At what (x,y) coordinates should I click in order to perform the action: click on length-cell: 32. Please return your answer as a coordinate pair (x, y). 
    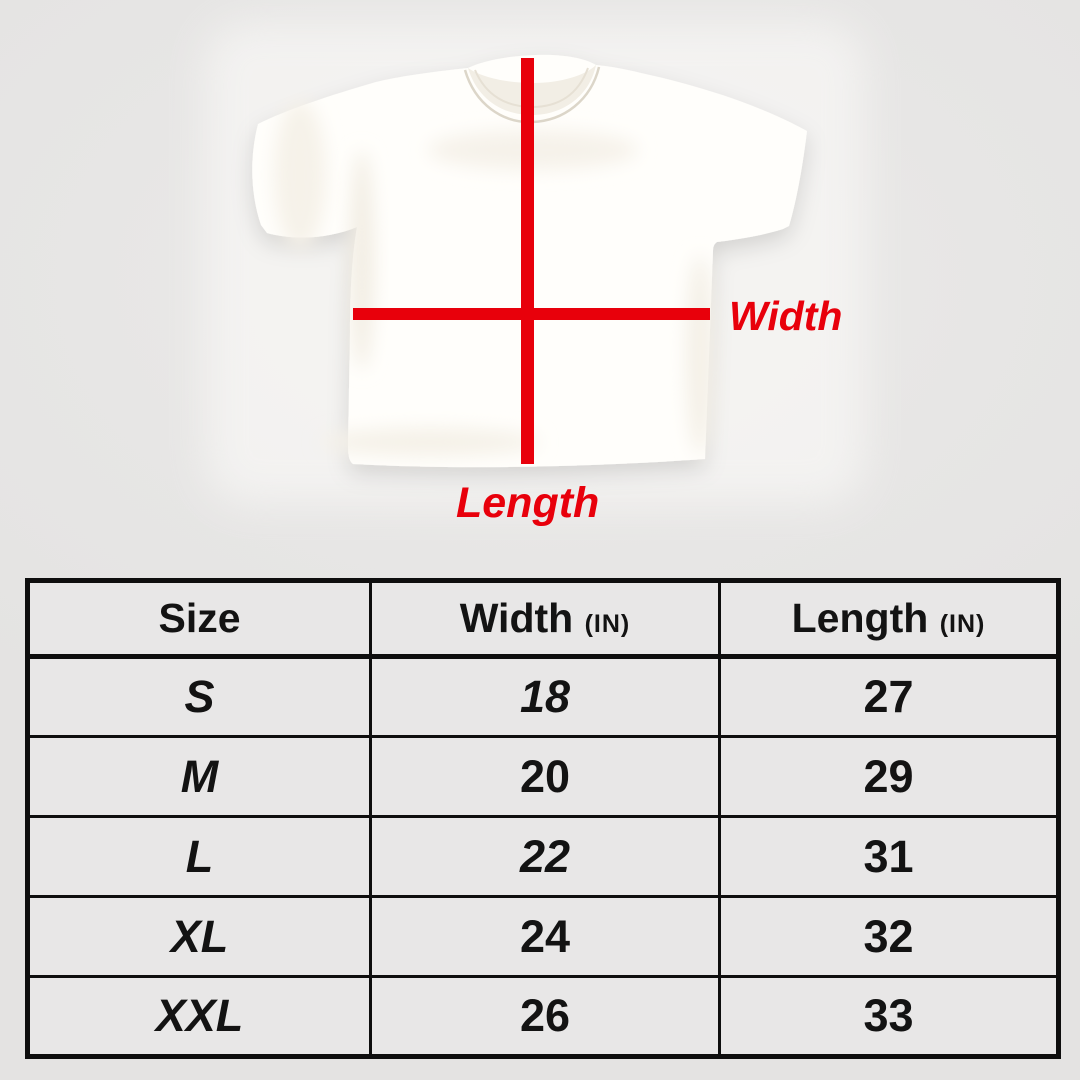
    Looking at the image, I should click on (889, 936).